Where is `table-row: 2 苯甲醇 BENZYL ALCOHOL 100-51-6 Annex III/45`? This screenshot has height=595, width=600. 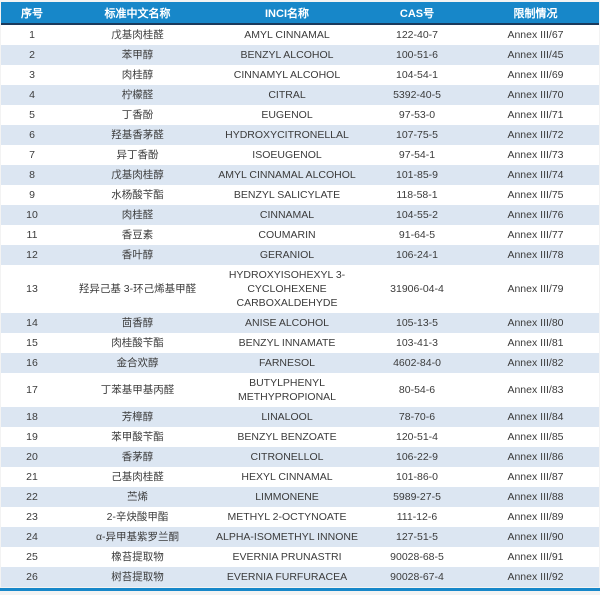 table-row: 2 苯甲醇 BENZYL ALCOHOL 100-51-6 Annex III/45 is located at coordinates (300, 55).